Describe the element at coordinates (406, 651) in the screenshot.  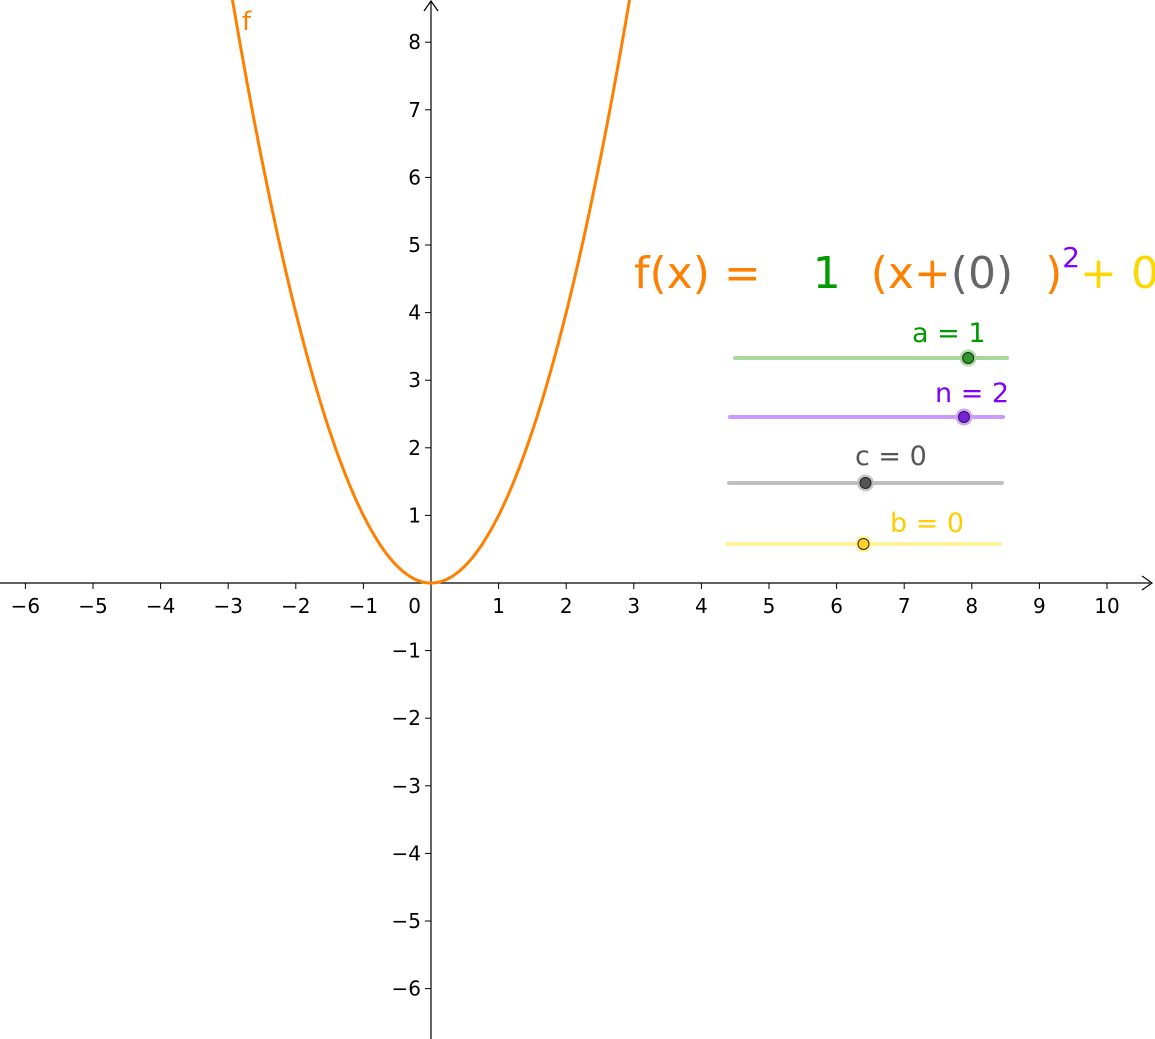
I see `y-tick-label: −1` at that location.